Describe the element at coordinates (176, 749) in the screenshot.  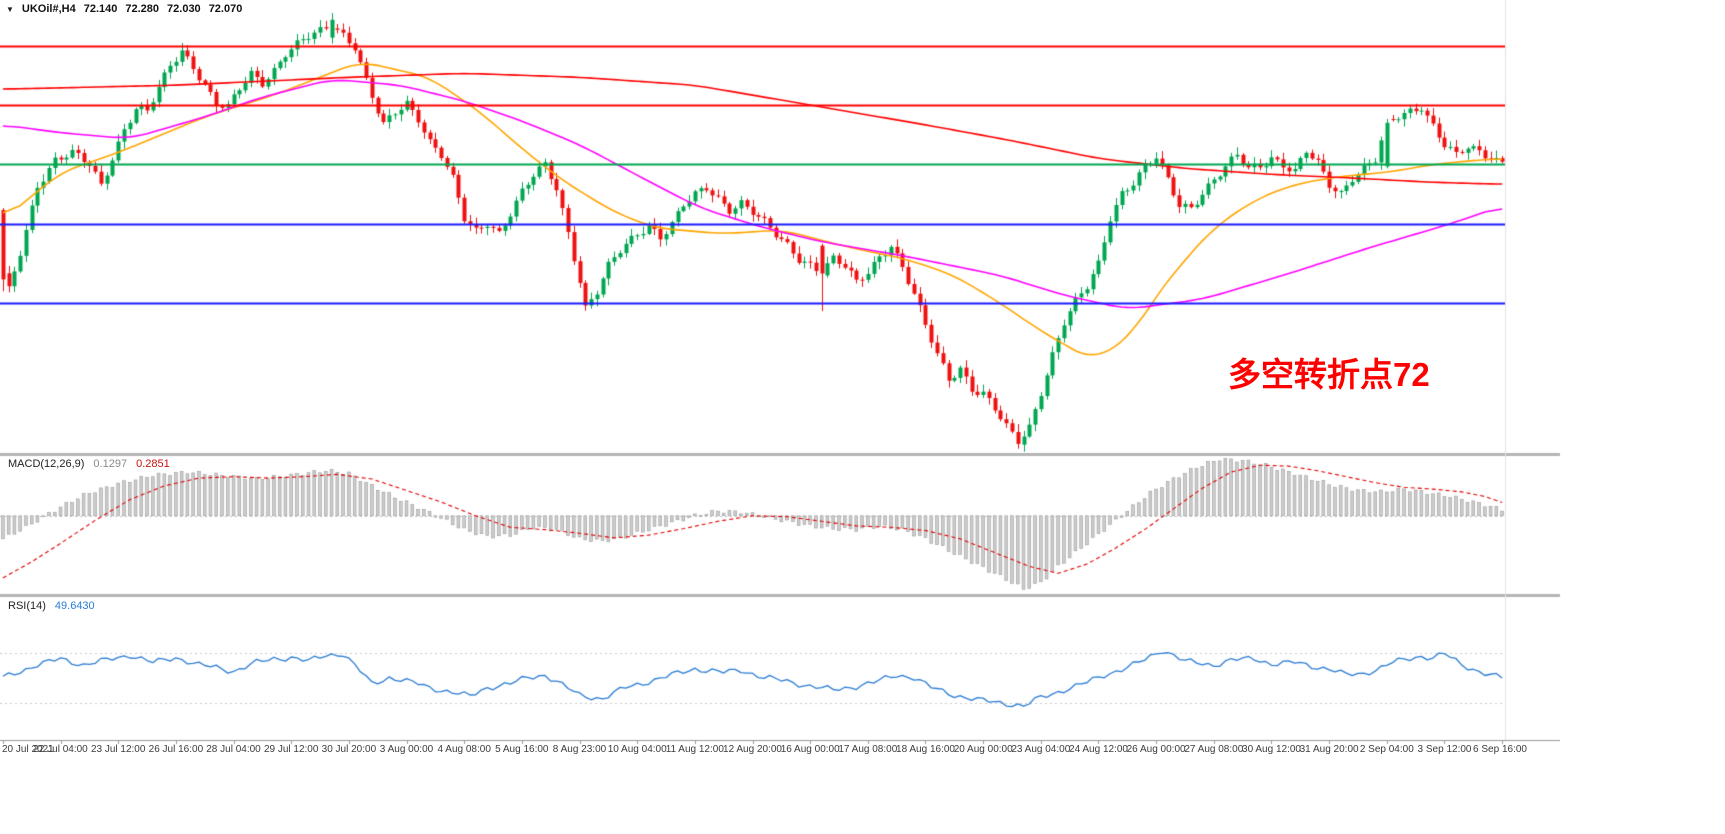
I see `time-axis-label: 26 Jul 16:00` at that location.